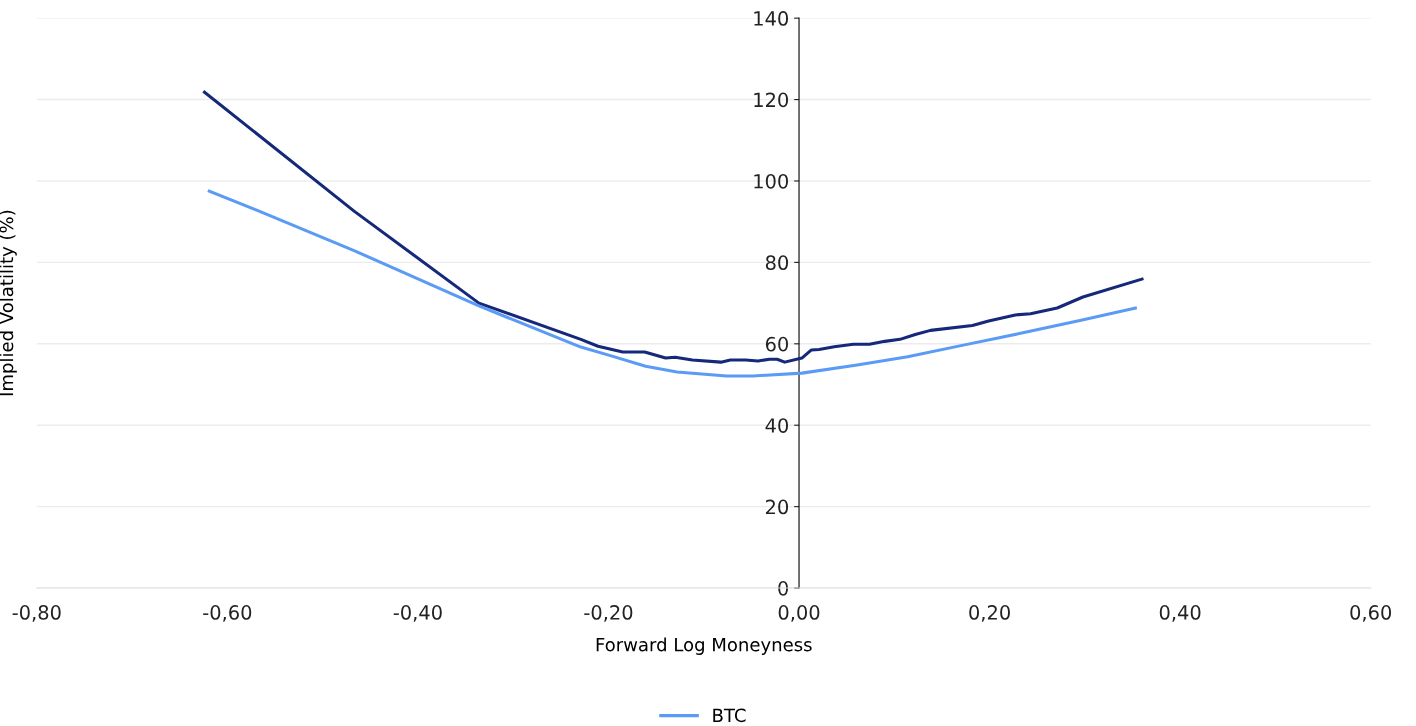  Describe the element at coordinates (608, 613) in the screenshot. I see `x-tick-label: -0,20` at that location.